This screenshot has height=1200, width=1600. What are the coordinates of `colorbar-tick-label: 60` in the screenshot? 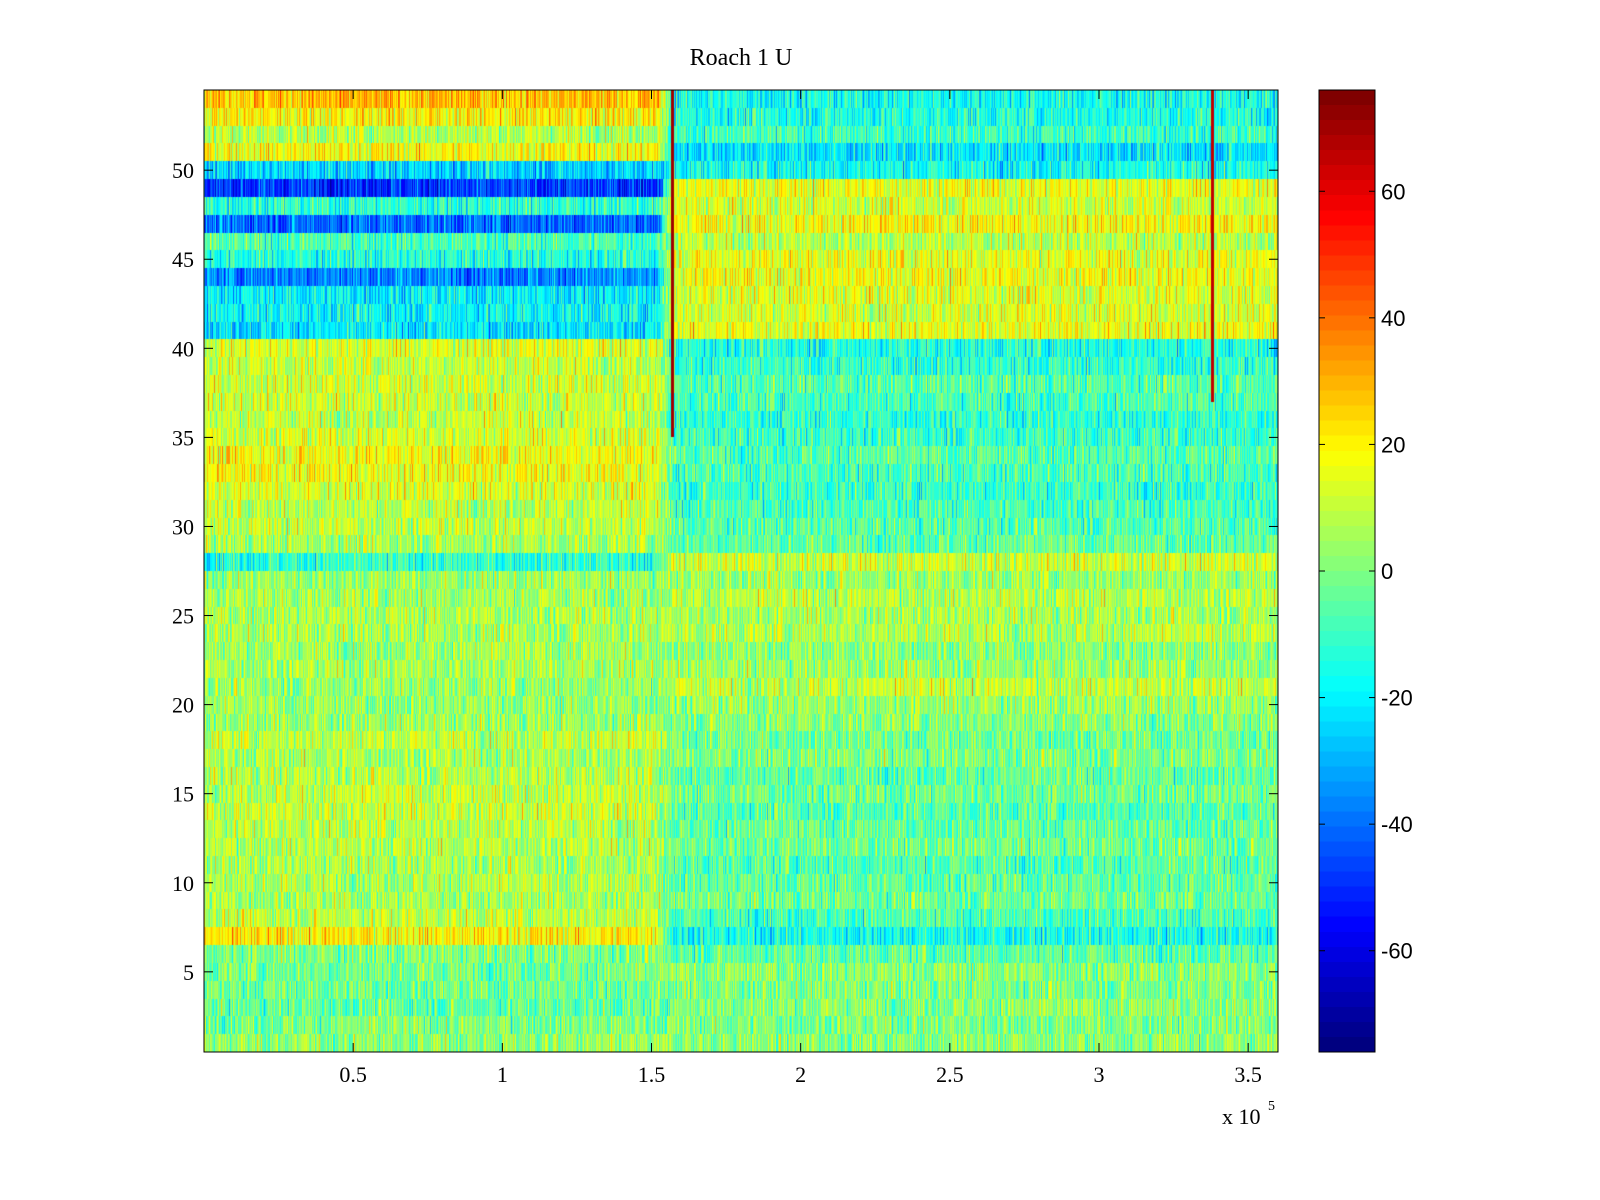 It's located at (1393, 191).